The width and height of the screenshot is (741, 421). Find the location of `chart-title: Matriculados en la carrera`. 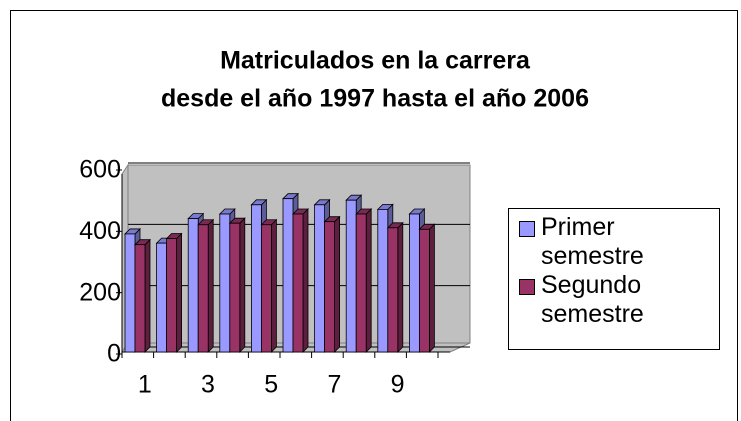

chart-title: Matriculados en la carrera is located at coordinates (375, 61).